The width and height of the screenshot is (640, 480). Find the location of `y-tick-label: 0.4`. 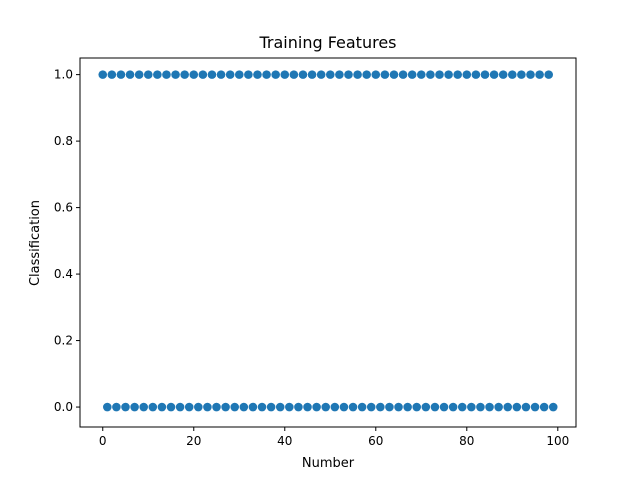

y-tick-label: 0.4 is located at coordinates (63, 274).